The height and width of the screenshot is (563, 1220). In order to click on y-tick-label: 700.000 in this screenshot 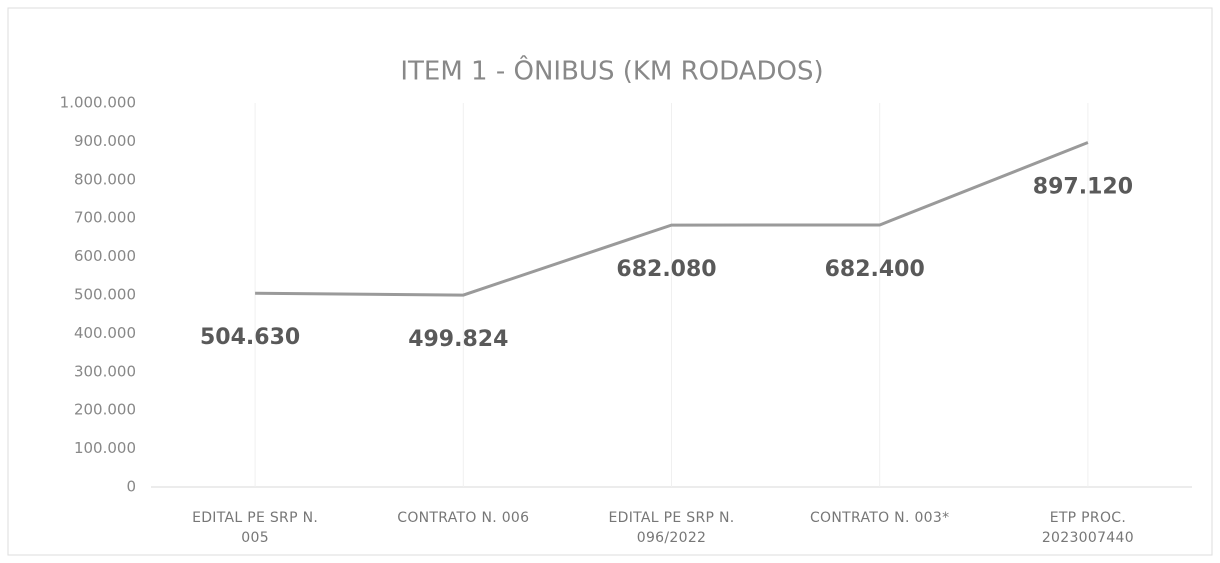, I will do `click(105, 218)`.